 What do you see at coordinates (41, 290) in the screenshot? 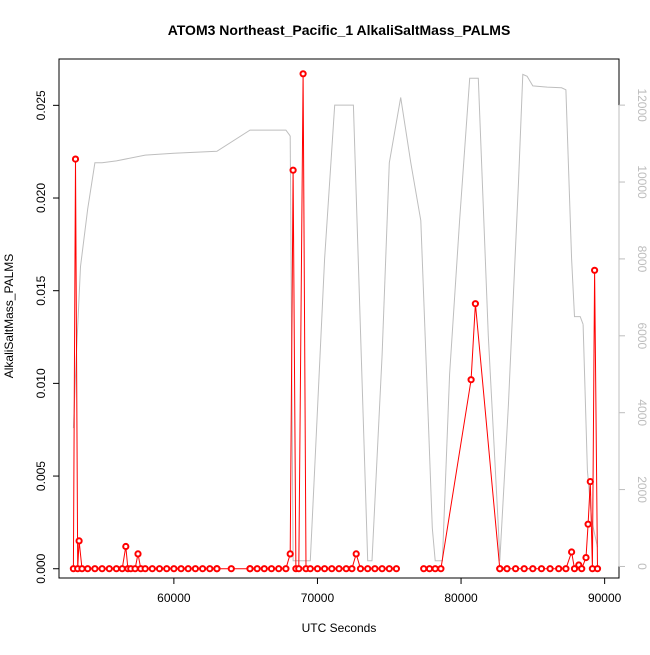
I see `y-tick-label: 0.015` at bounding box center [41, 290].